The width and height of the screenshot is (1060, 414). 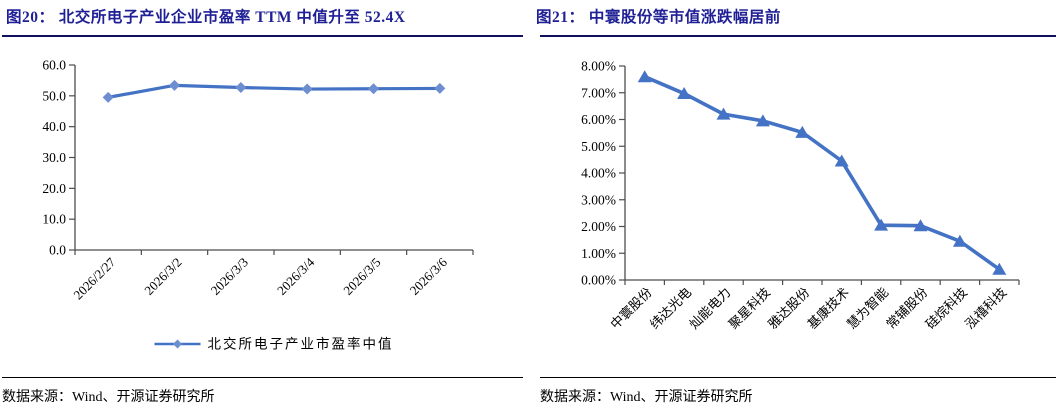 I want to click on y-tick-label: 0.0, so click(x=57, y=250).